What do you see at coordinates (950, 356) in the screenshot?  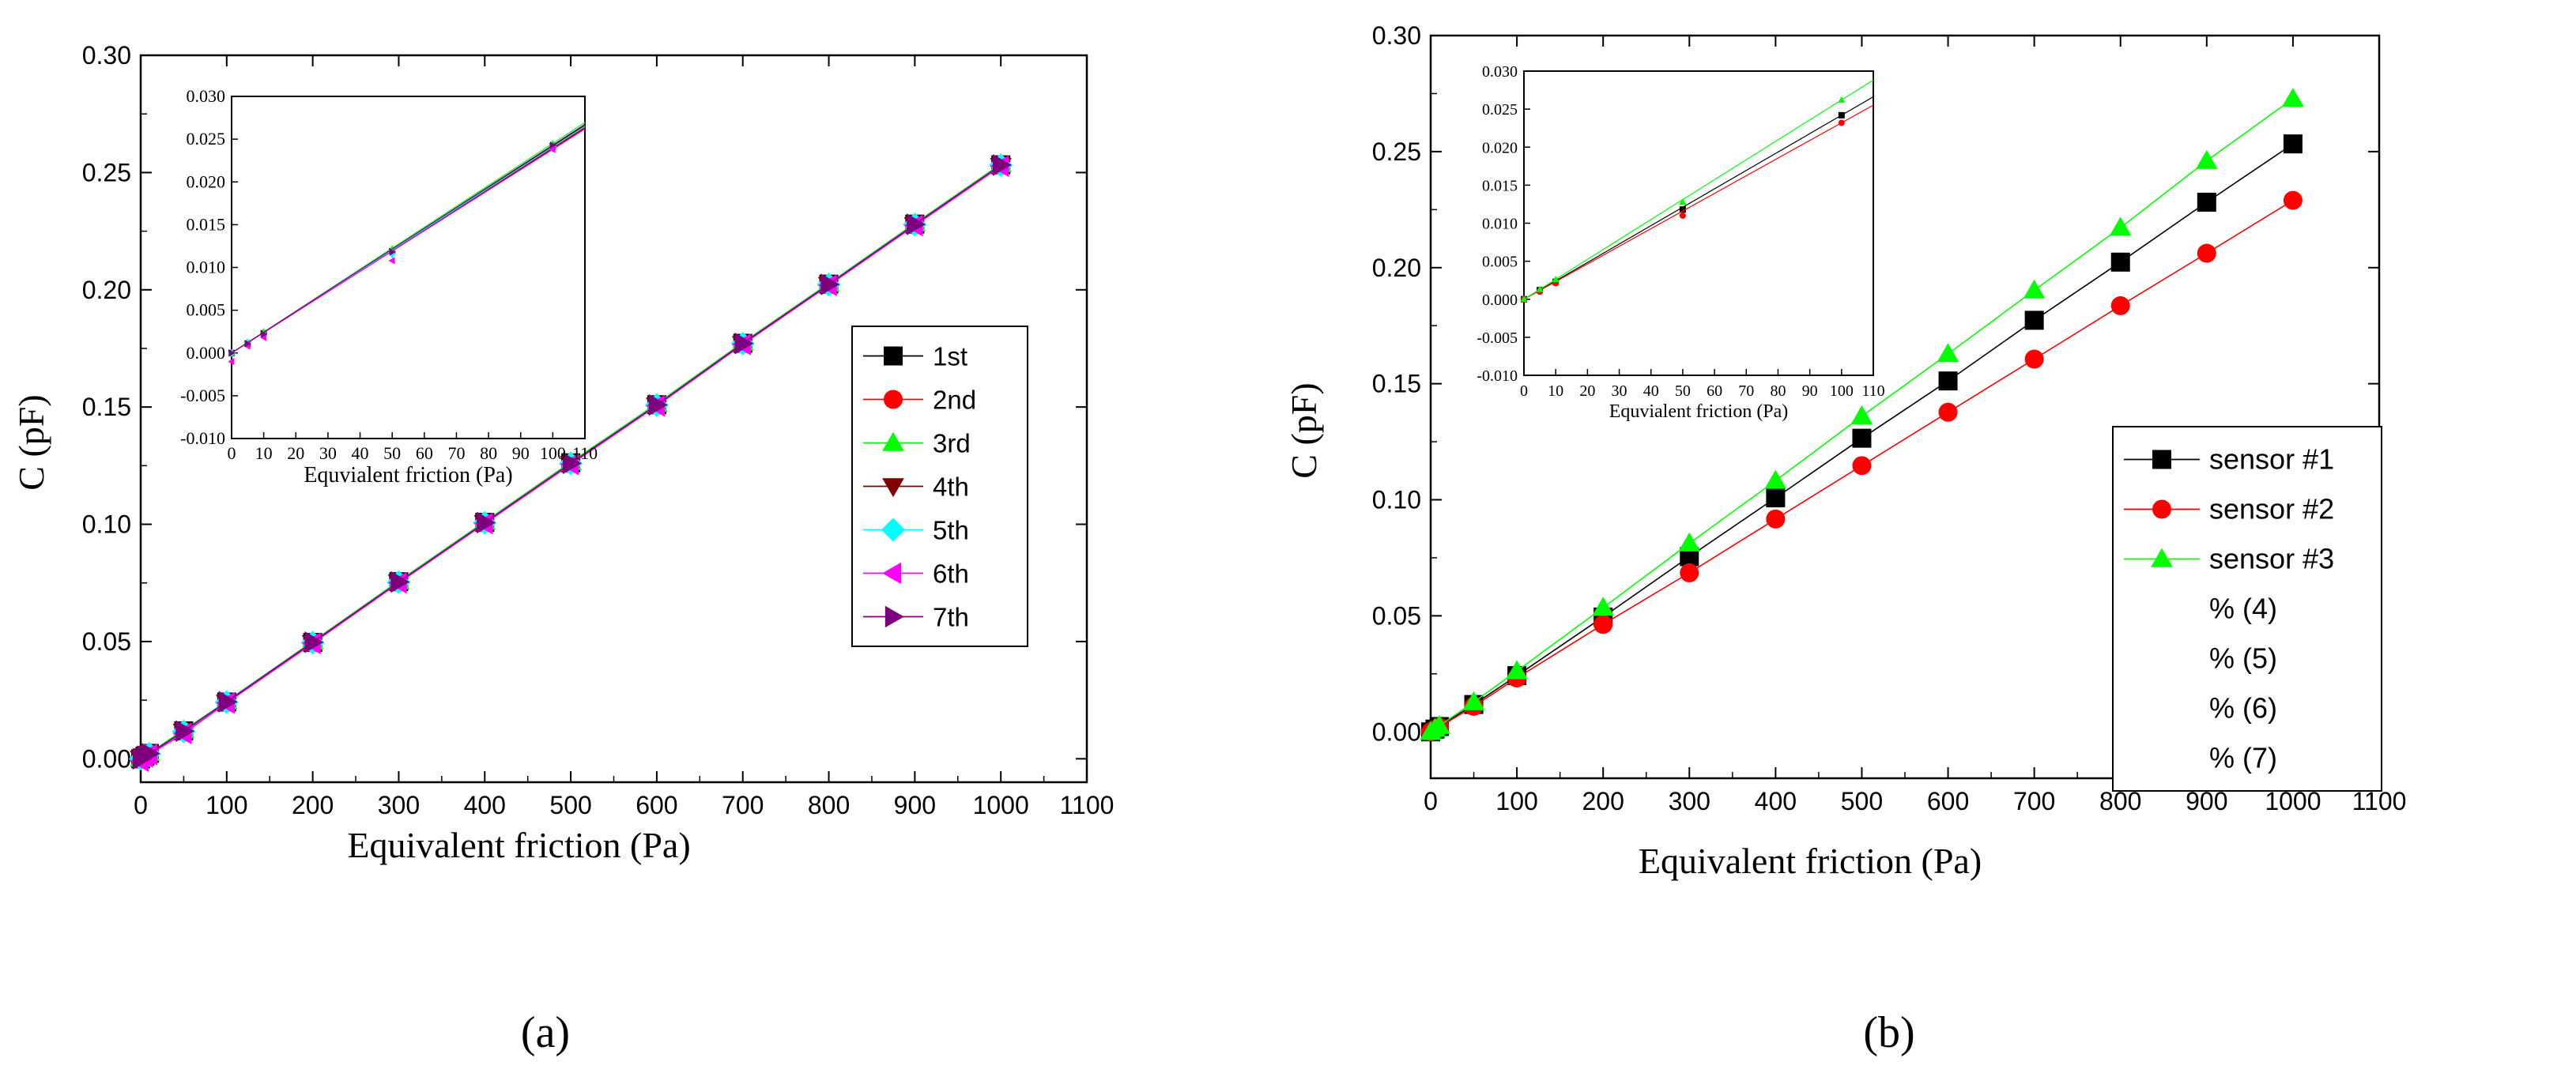 I see `legend-label: 1st` at bounding box center [950, 356].